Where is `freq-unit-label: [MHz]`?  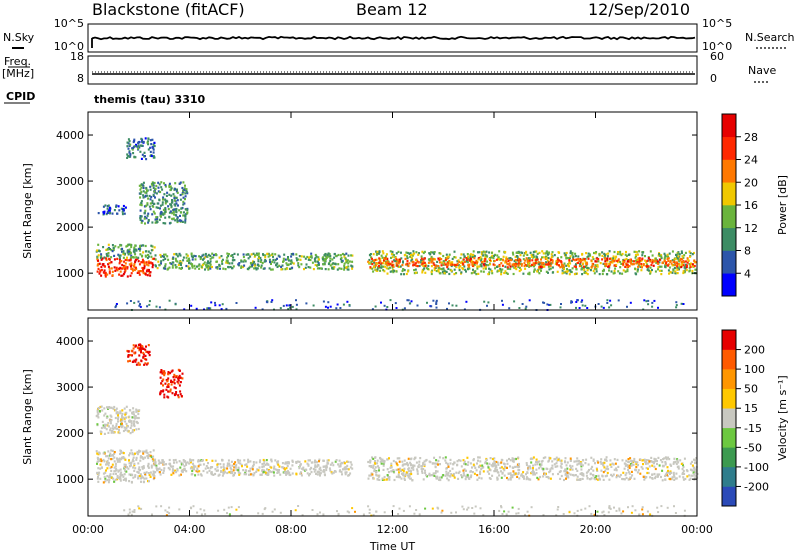
freq-unit-label: [MHz] is located at coordinates (18, 73).